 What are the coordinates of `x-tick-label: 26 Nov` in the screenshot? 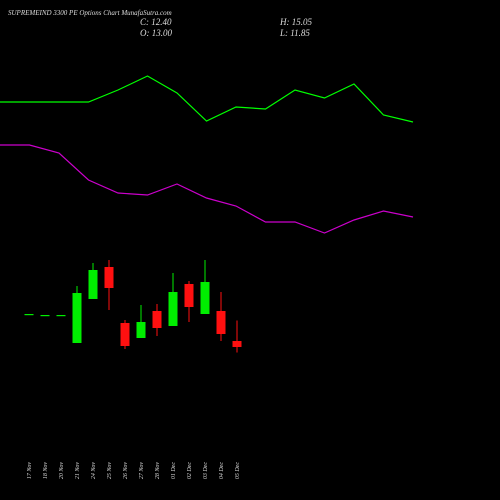 It's located at (126, 471).